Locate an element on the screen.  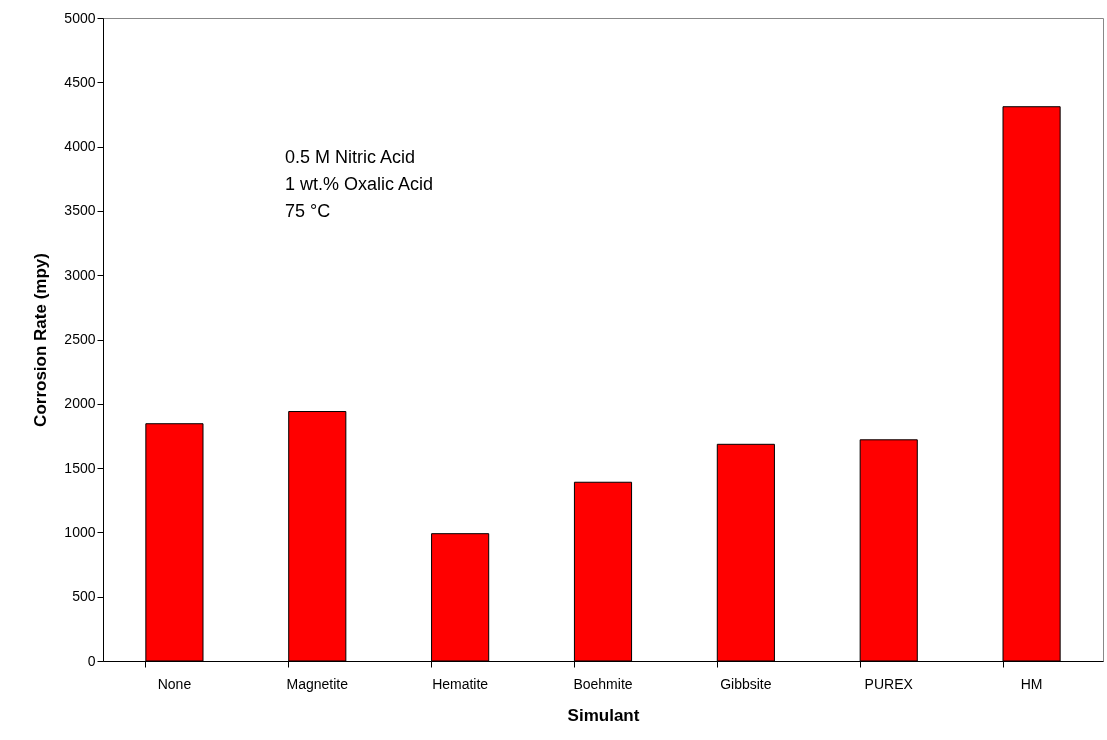
y-tick-label: 4500 is located at coordinates (80, 81).